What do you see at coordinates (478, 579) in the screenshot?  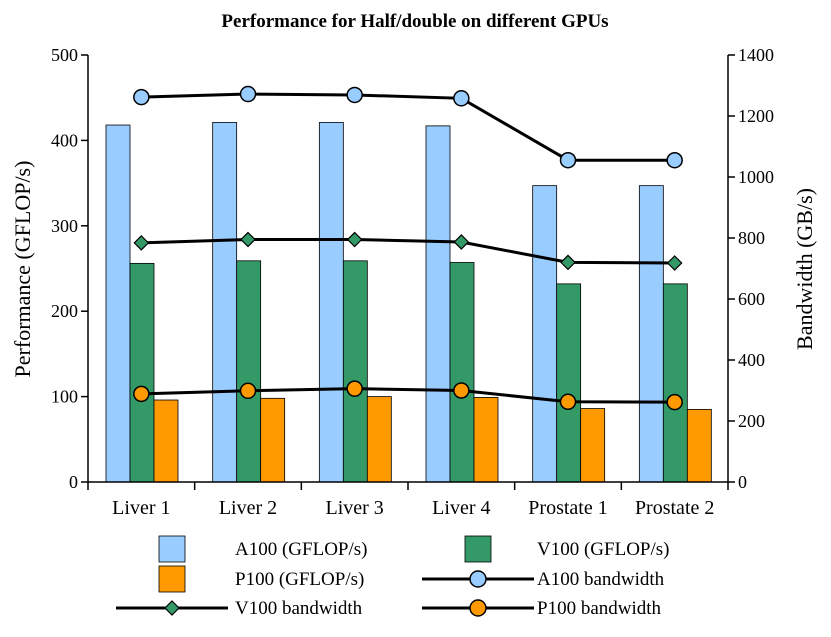 I see `legend-a100-bandwidth-marker` at bounding box center [478, 579].